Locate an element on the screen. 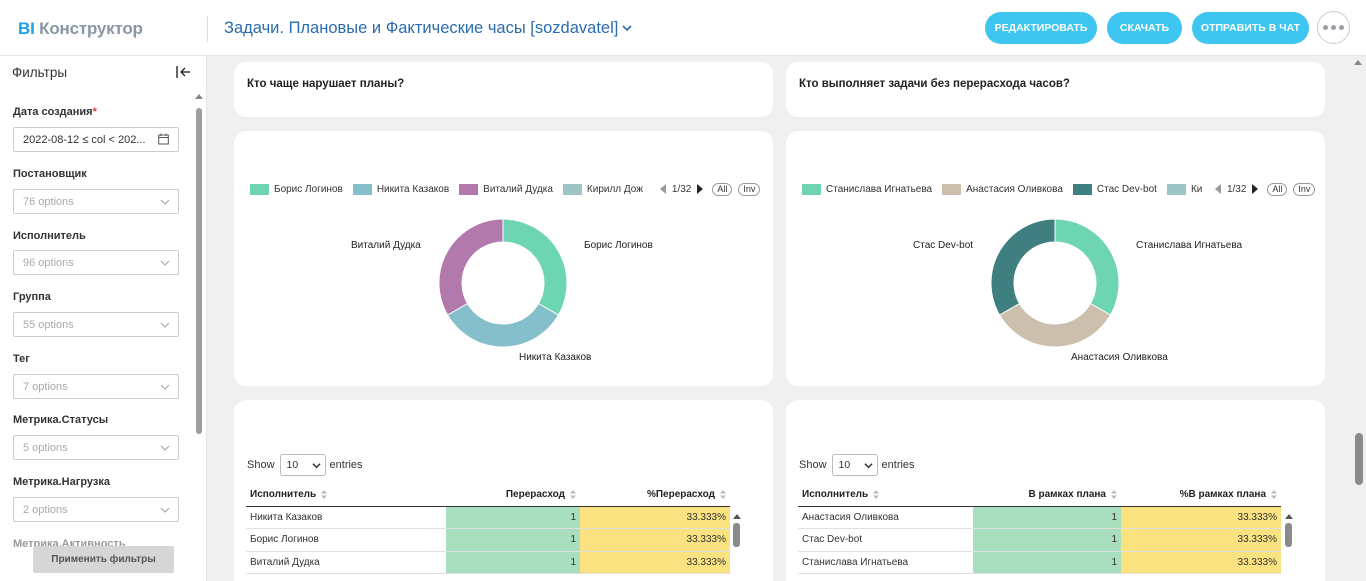 This screenshot has height=581, width=1366. column-header: %В рамках плана is located at coordinates (1201, 495).